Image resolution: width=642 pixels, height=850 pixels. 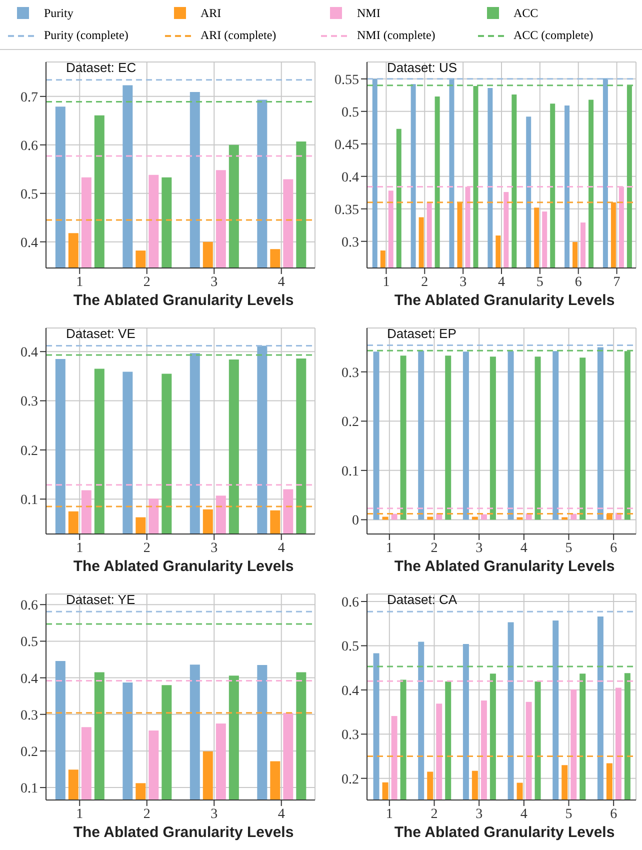 What do you see at coordinates (101, 333) in the screenshot?
I see `annotation: Dataset: VE` at bounding box center [101, 333].